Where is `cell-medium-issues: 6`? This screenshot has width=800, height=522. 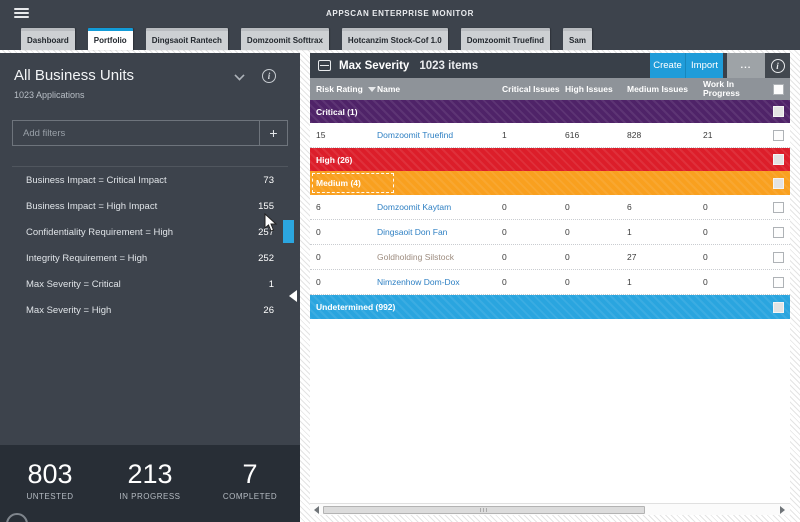
cell-medium-issues: 6 is located at coordinates (629, 207).